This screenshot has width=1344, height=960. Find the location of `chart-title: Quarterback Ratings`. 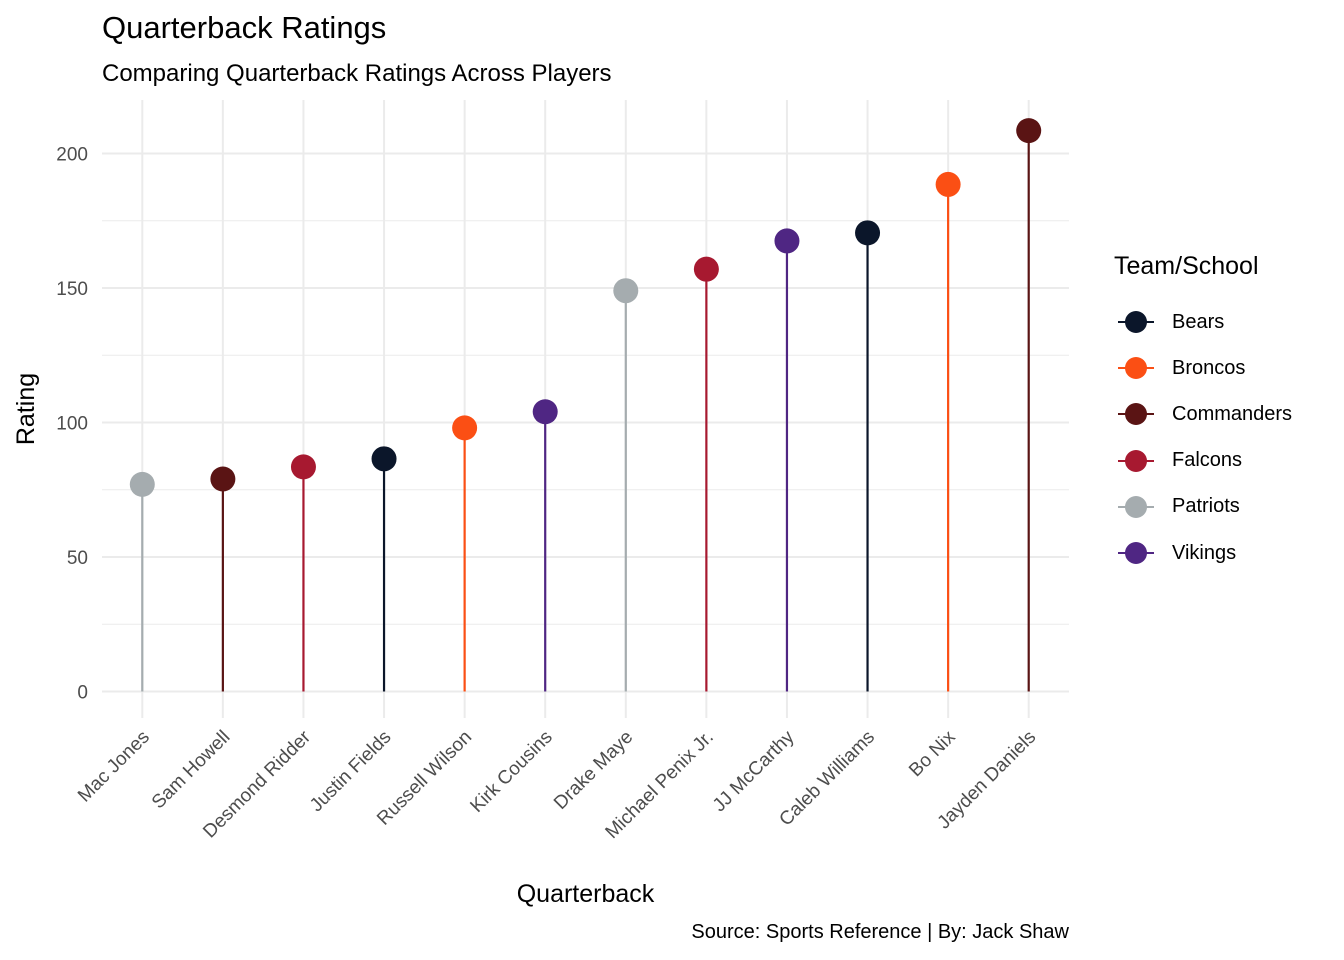

chart-title: Quarterback Ratings is located at coordinates (244, 27).